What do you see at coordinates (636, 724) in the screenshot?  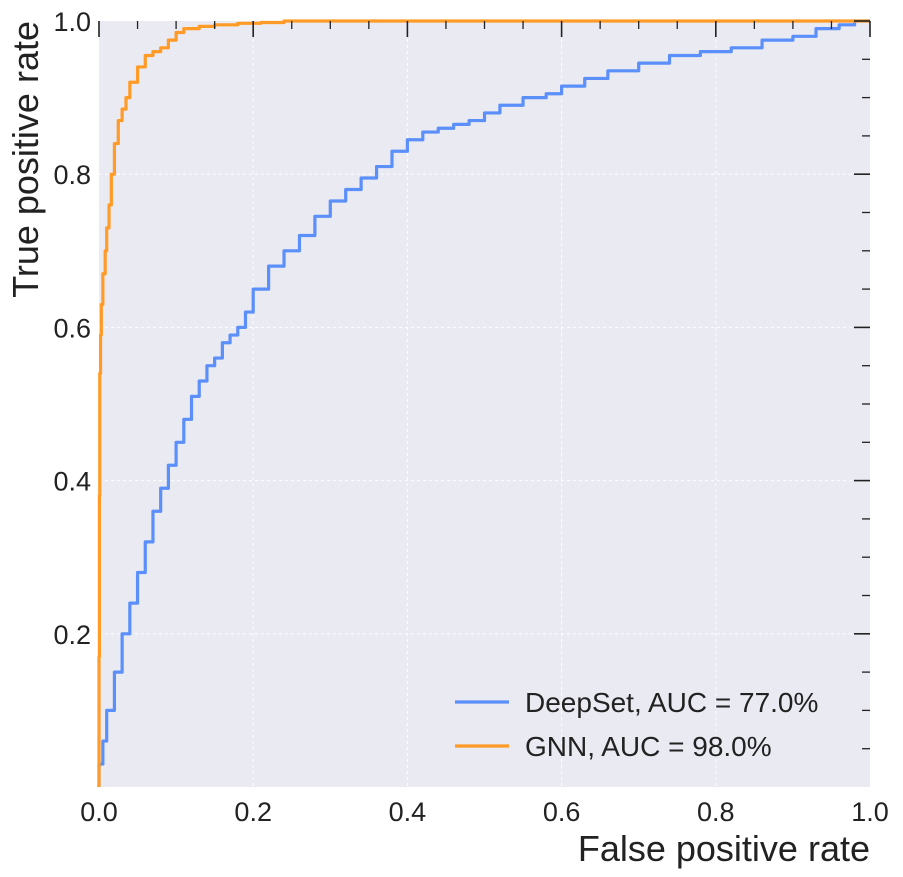 I see `legend: DeepSet, AUC = 77.0% GNN, AUC = 98.0%` at bounding box center [636, 724].